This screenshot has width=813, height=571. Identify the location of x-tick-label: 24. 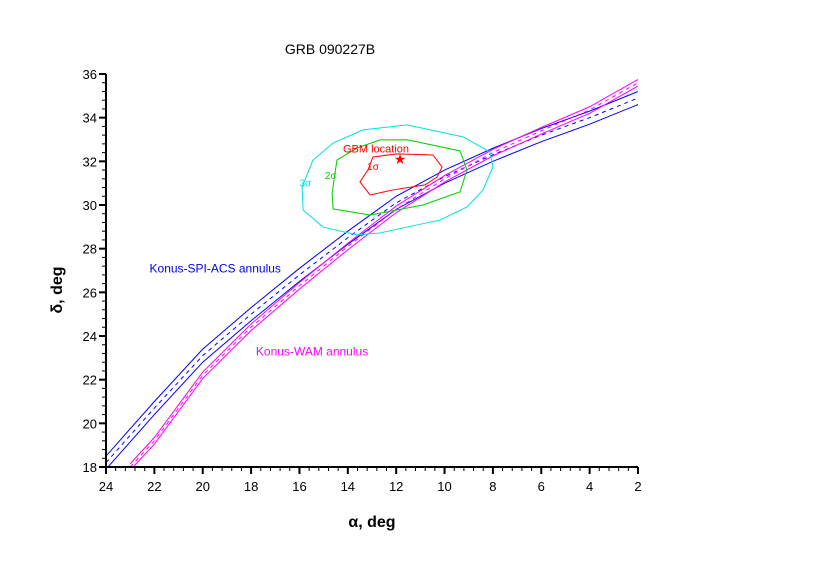
(106, 486).